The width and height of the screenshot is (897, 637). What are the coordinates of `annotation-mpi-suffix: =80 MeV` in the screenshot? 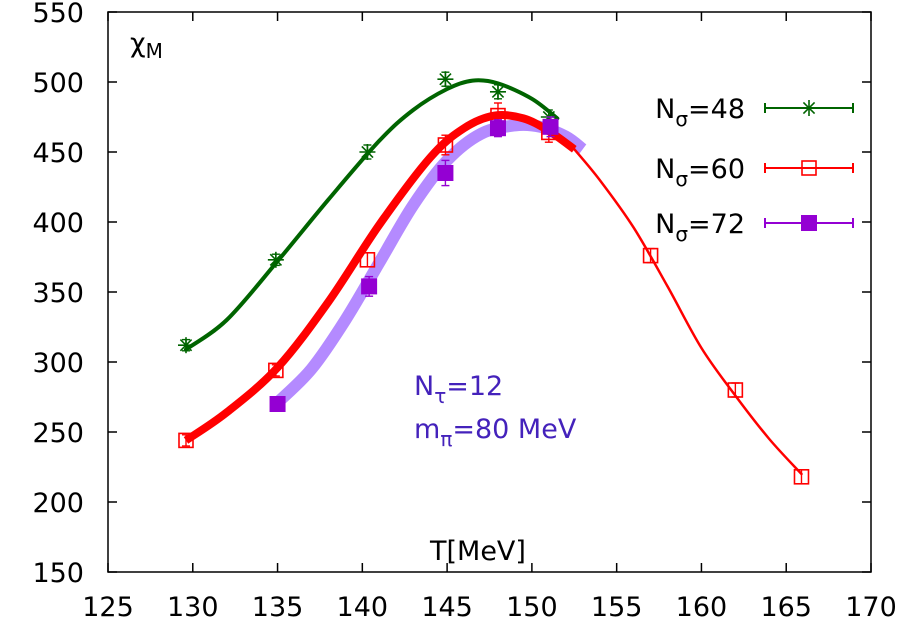 It's located at (514, 429).